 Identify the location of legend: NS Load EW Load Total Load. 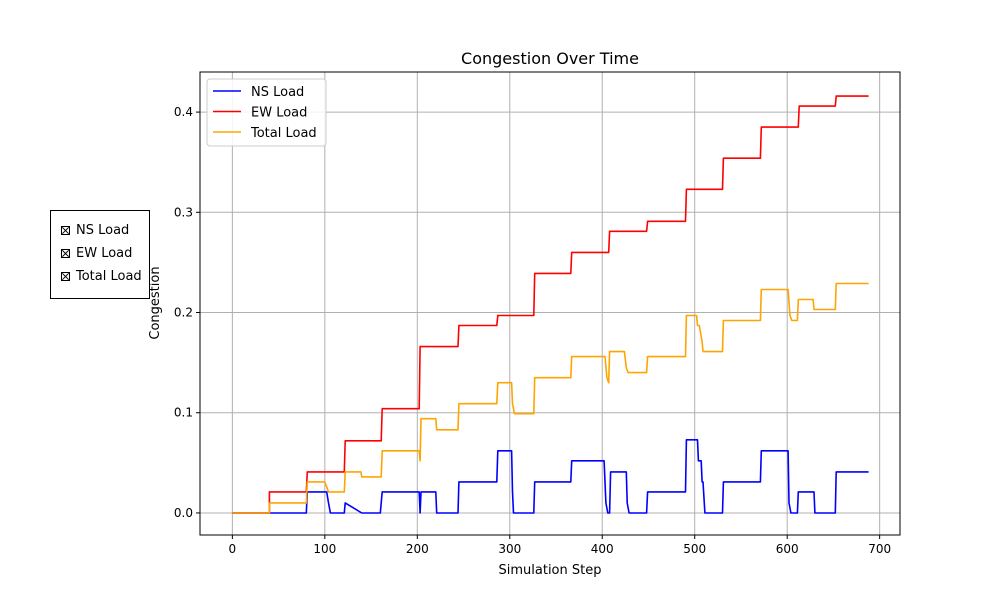
(266, 112).